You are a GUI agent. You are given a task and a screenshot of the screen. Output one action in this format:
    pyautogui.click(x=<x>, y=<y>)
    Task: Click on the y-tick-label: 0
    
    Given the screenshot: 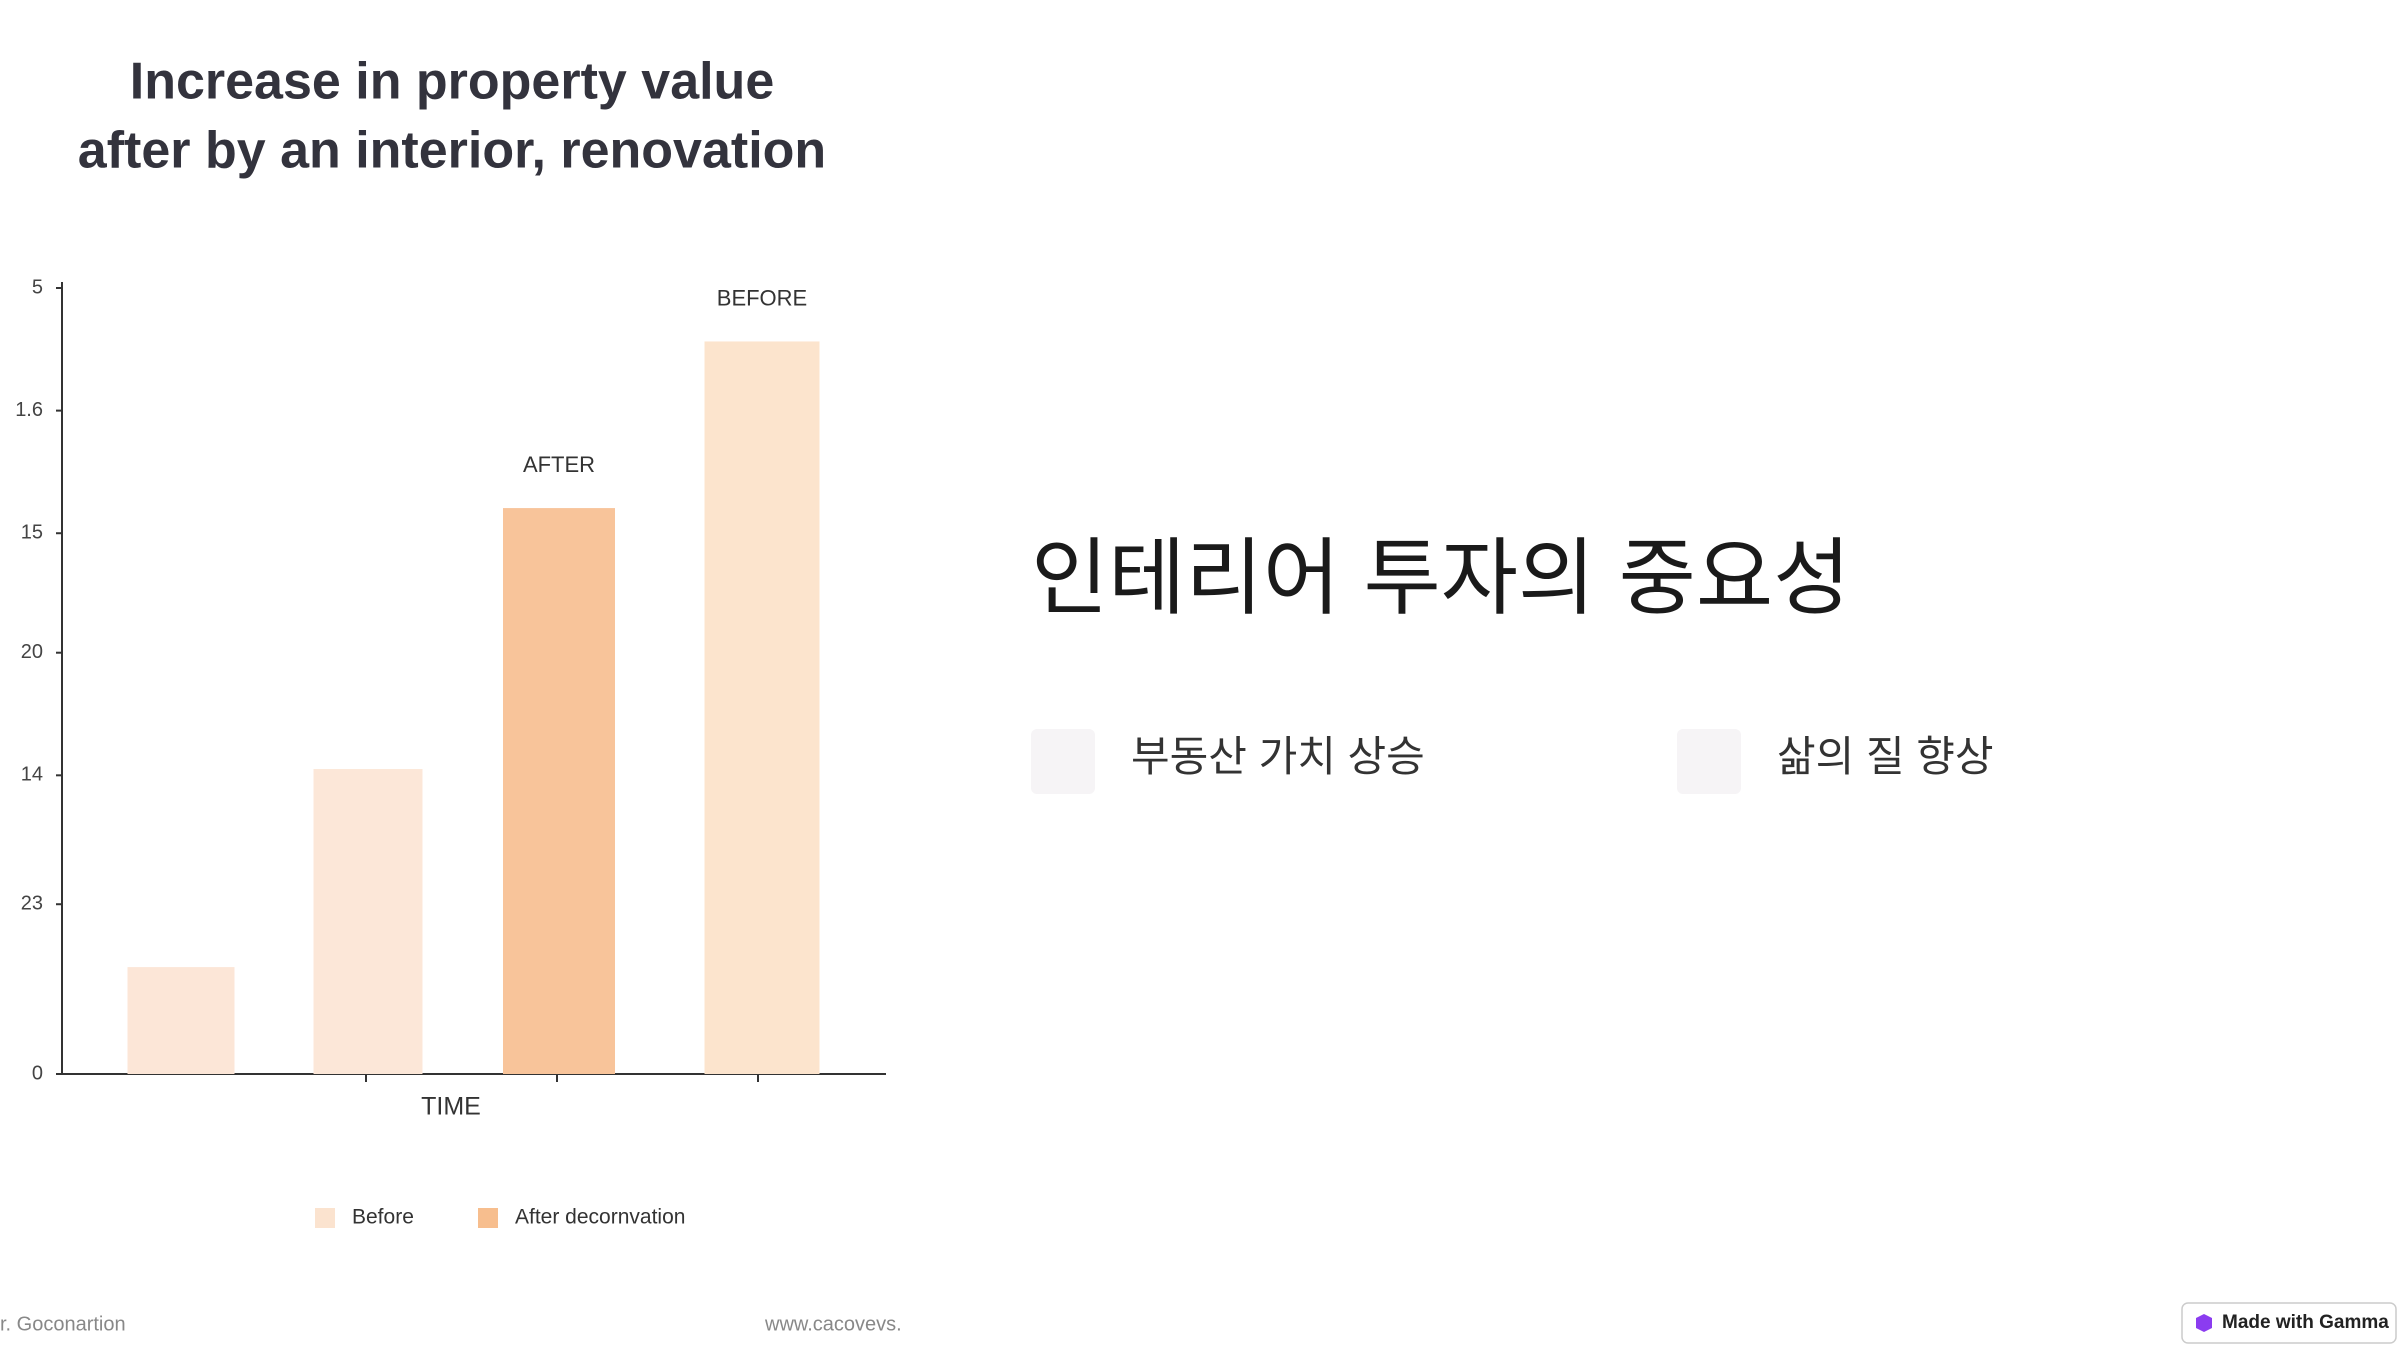 What is the action you would take?
    pyautogui.click(x=37, y=1073)
    